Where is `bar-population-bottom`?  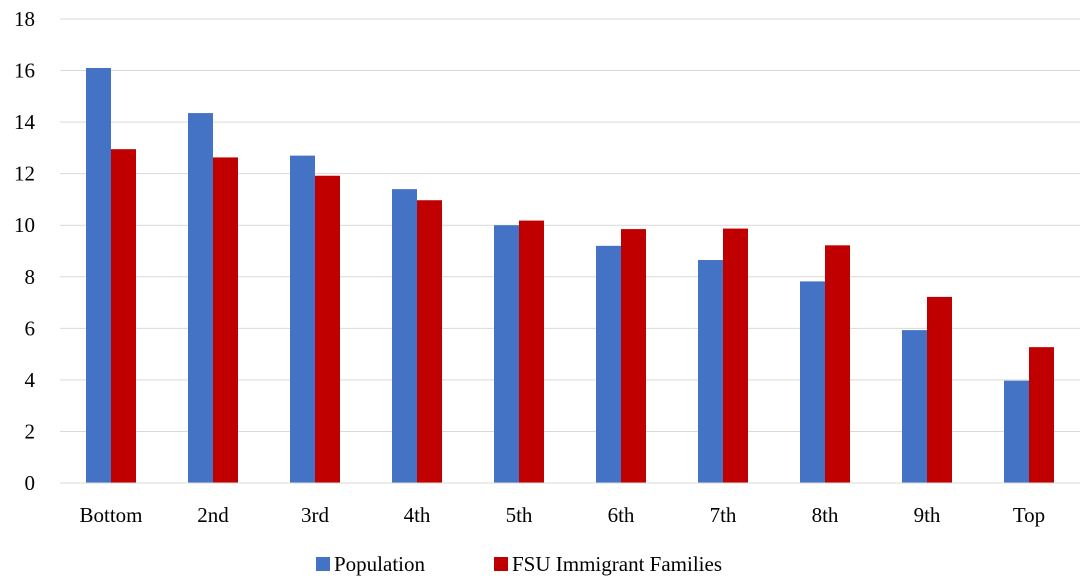
bar-population-bottom is located at coordinates (98, 275).